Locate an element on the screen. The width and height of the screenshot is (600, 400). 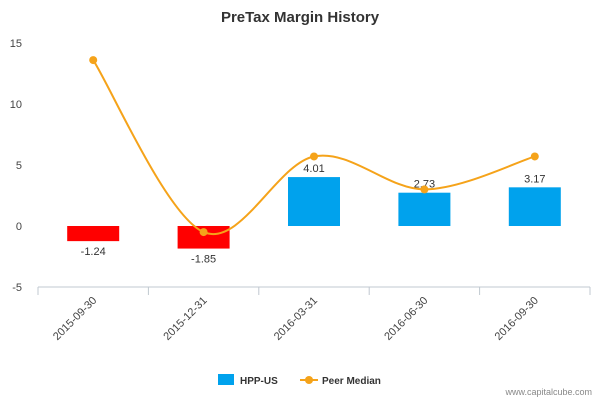
bar-data-label: -1.24 is located at coordinates (93, 252).